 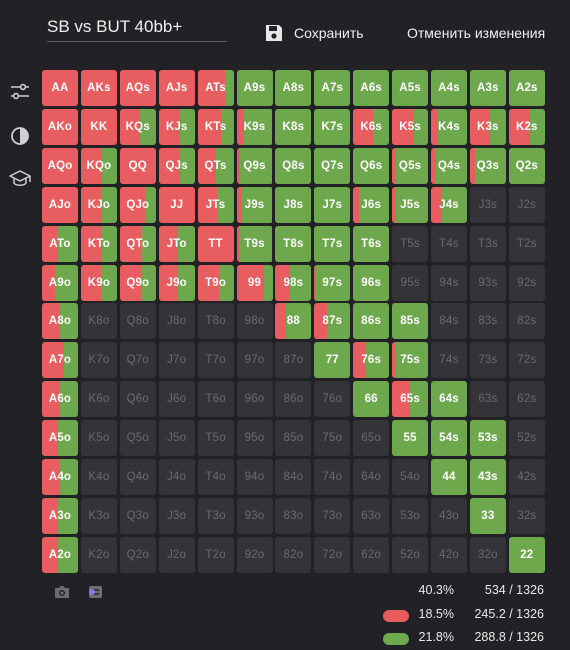 What do you see at coordinates (98, 515) in the screenshot?
I see `hand-cell-K3o: K3o` at bounding box center [98, 515].